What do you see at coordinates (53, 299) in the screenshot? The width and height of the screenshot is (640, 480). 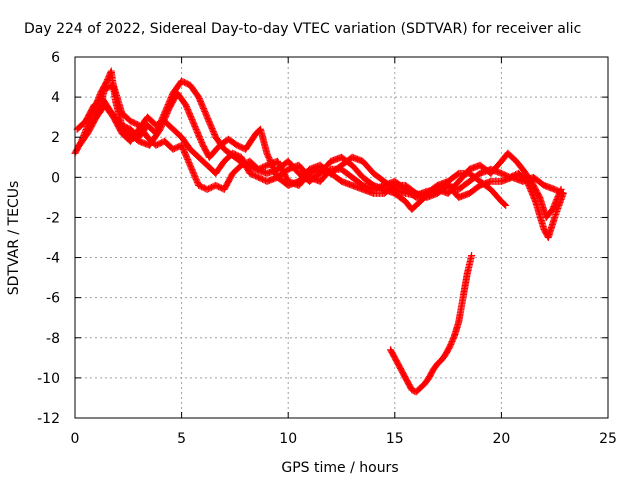 I see `y-tick-label: -6` at bounding box center [53, 299].